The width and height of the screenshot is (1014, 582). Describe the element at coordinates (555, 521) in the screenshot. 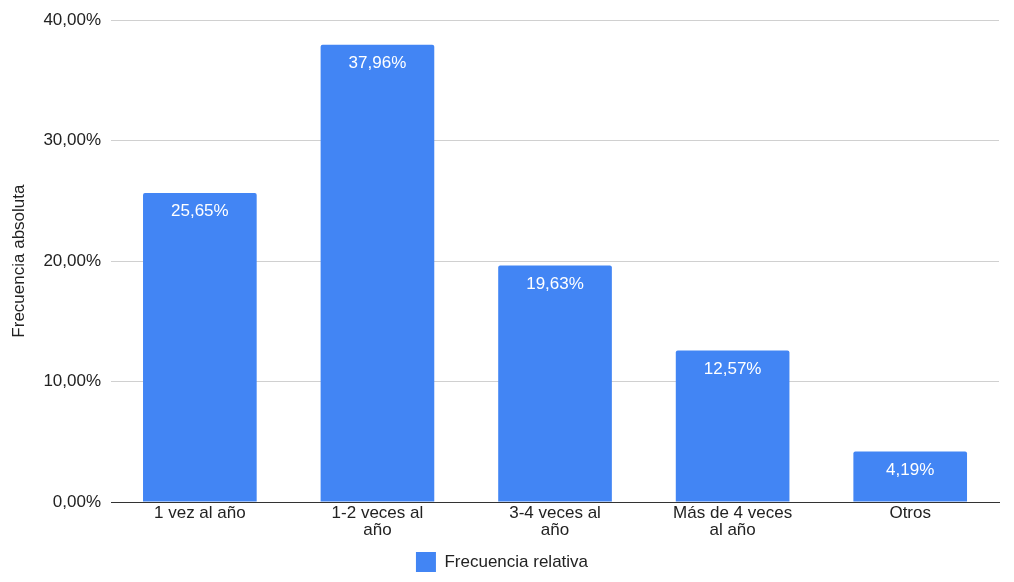

I see `x-tick-label: 3-4 veces al año` at that location.